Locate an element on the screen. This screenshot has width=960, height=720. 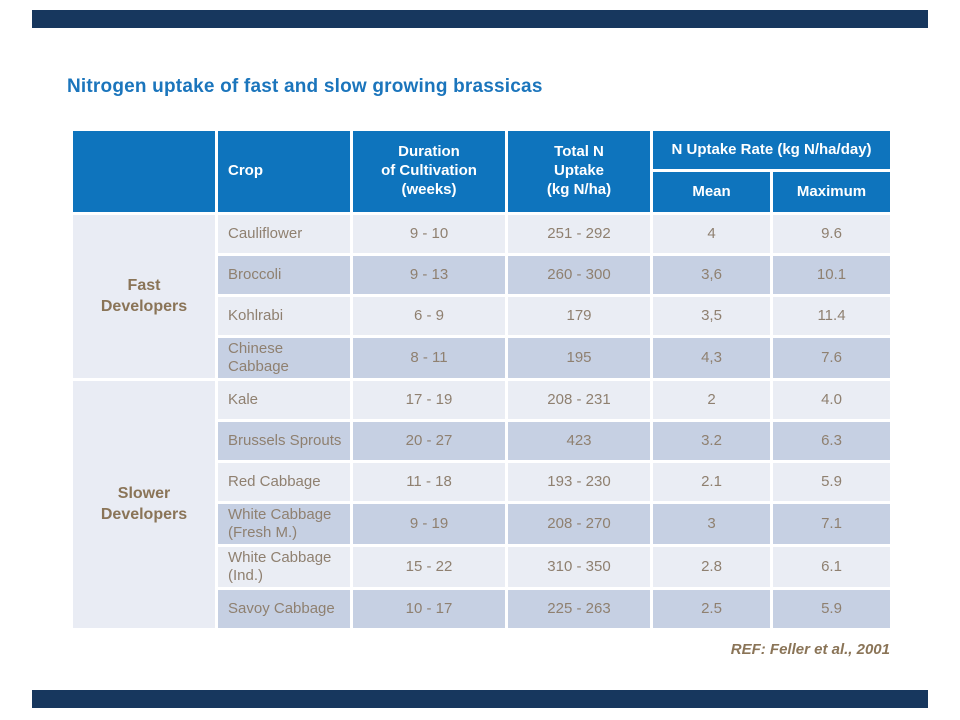
group-label: Fast Developers is located at coordinates (144, 296).